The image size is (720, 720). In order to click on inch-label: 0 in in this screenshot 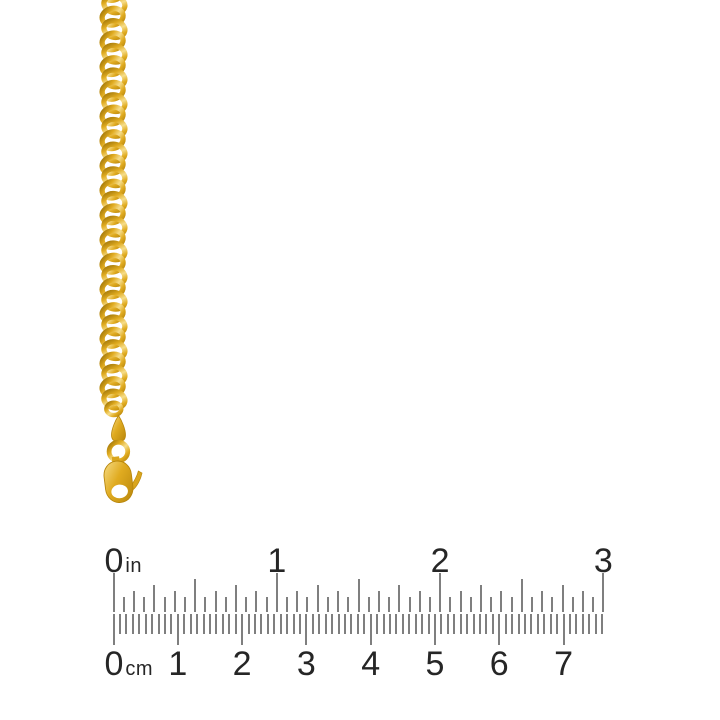, I will do `click(124, 561)`.